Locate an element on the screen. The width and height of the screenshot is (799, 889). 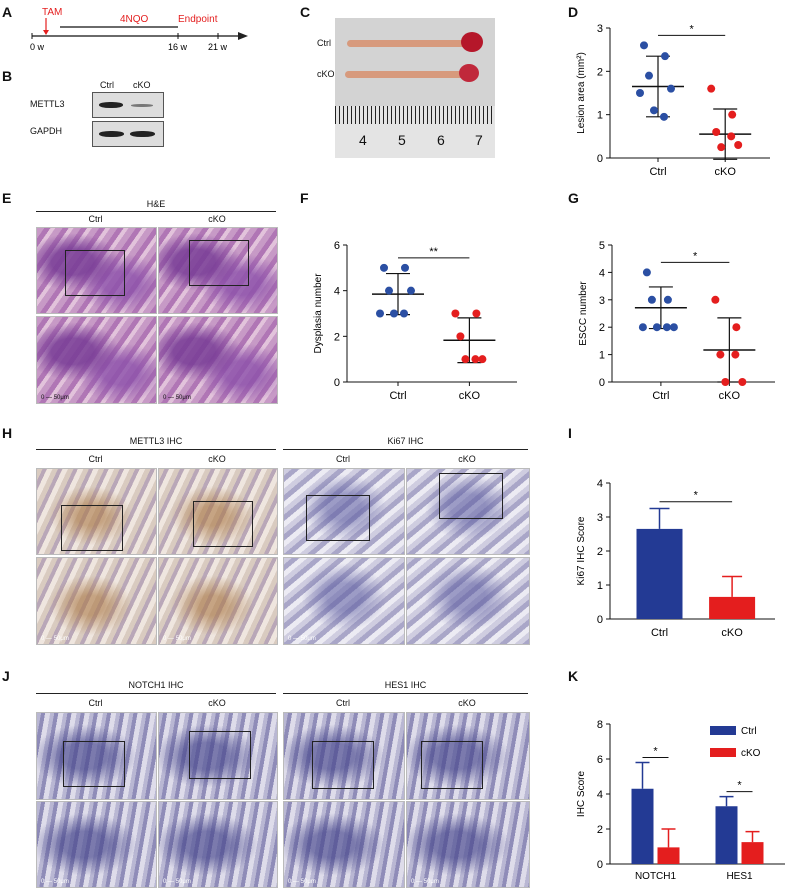
notch1-cko-low is located at coordinates (218, 756).